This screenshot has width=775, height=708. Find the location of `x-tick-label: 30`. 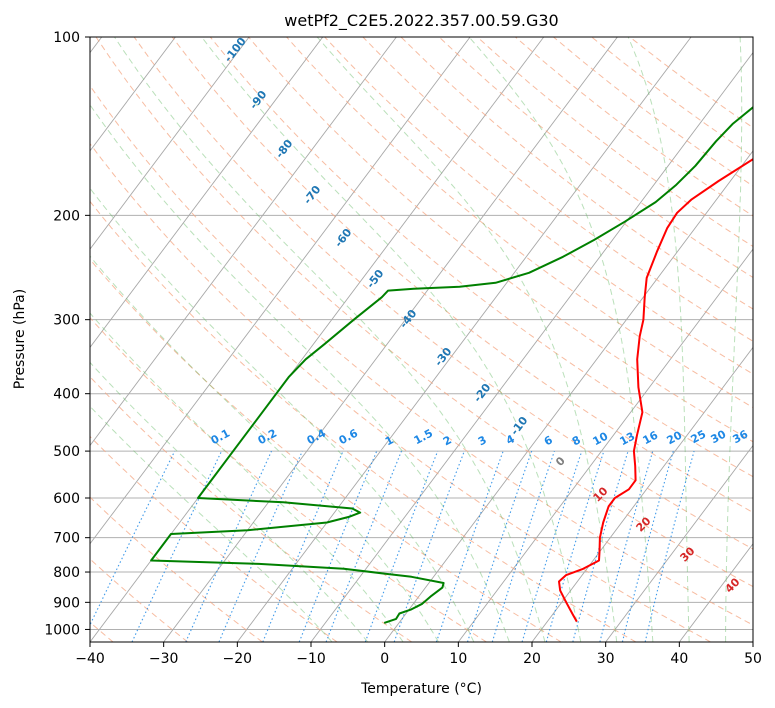

x-tick-label: 30 is located at coordinates (606, 659).